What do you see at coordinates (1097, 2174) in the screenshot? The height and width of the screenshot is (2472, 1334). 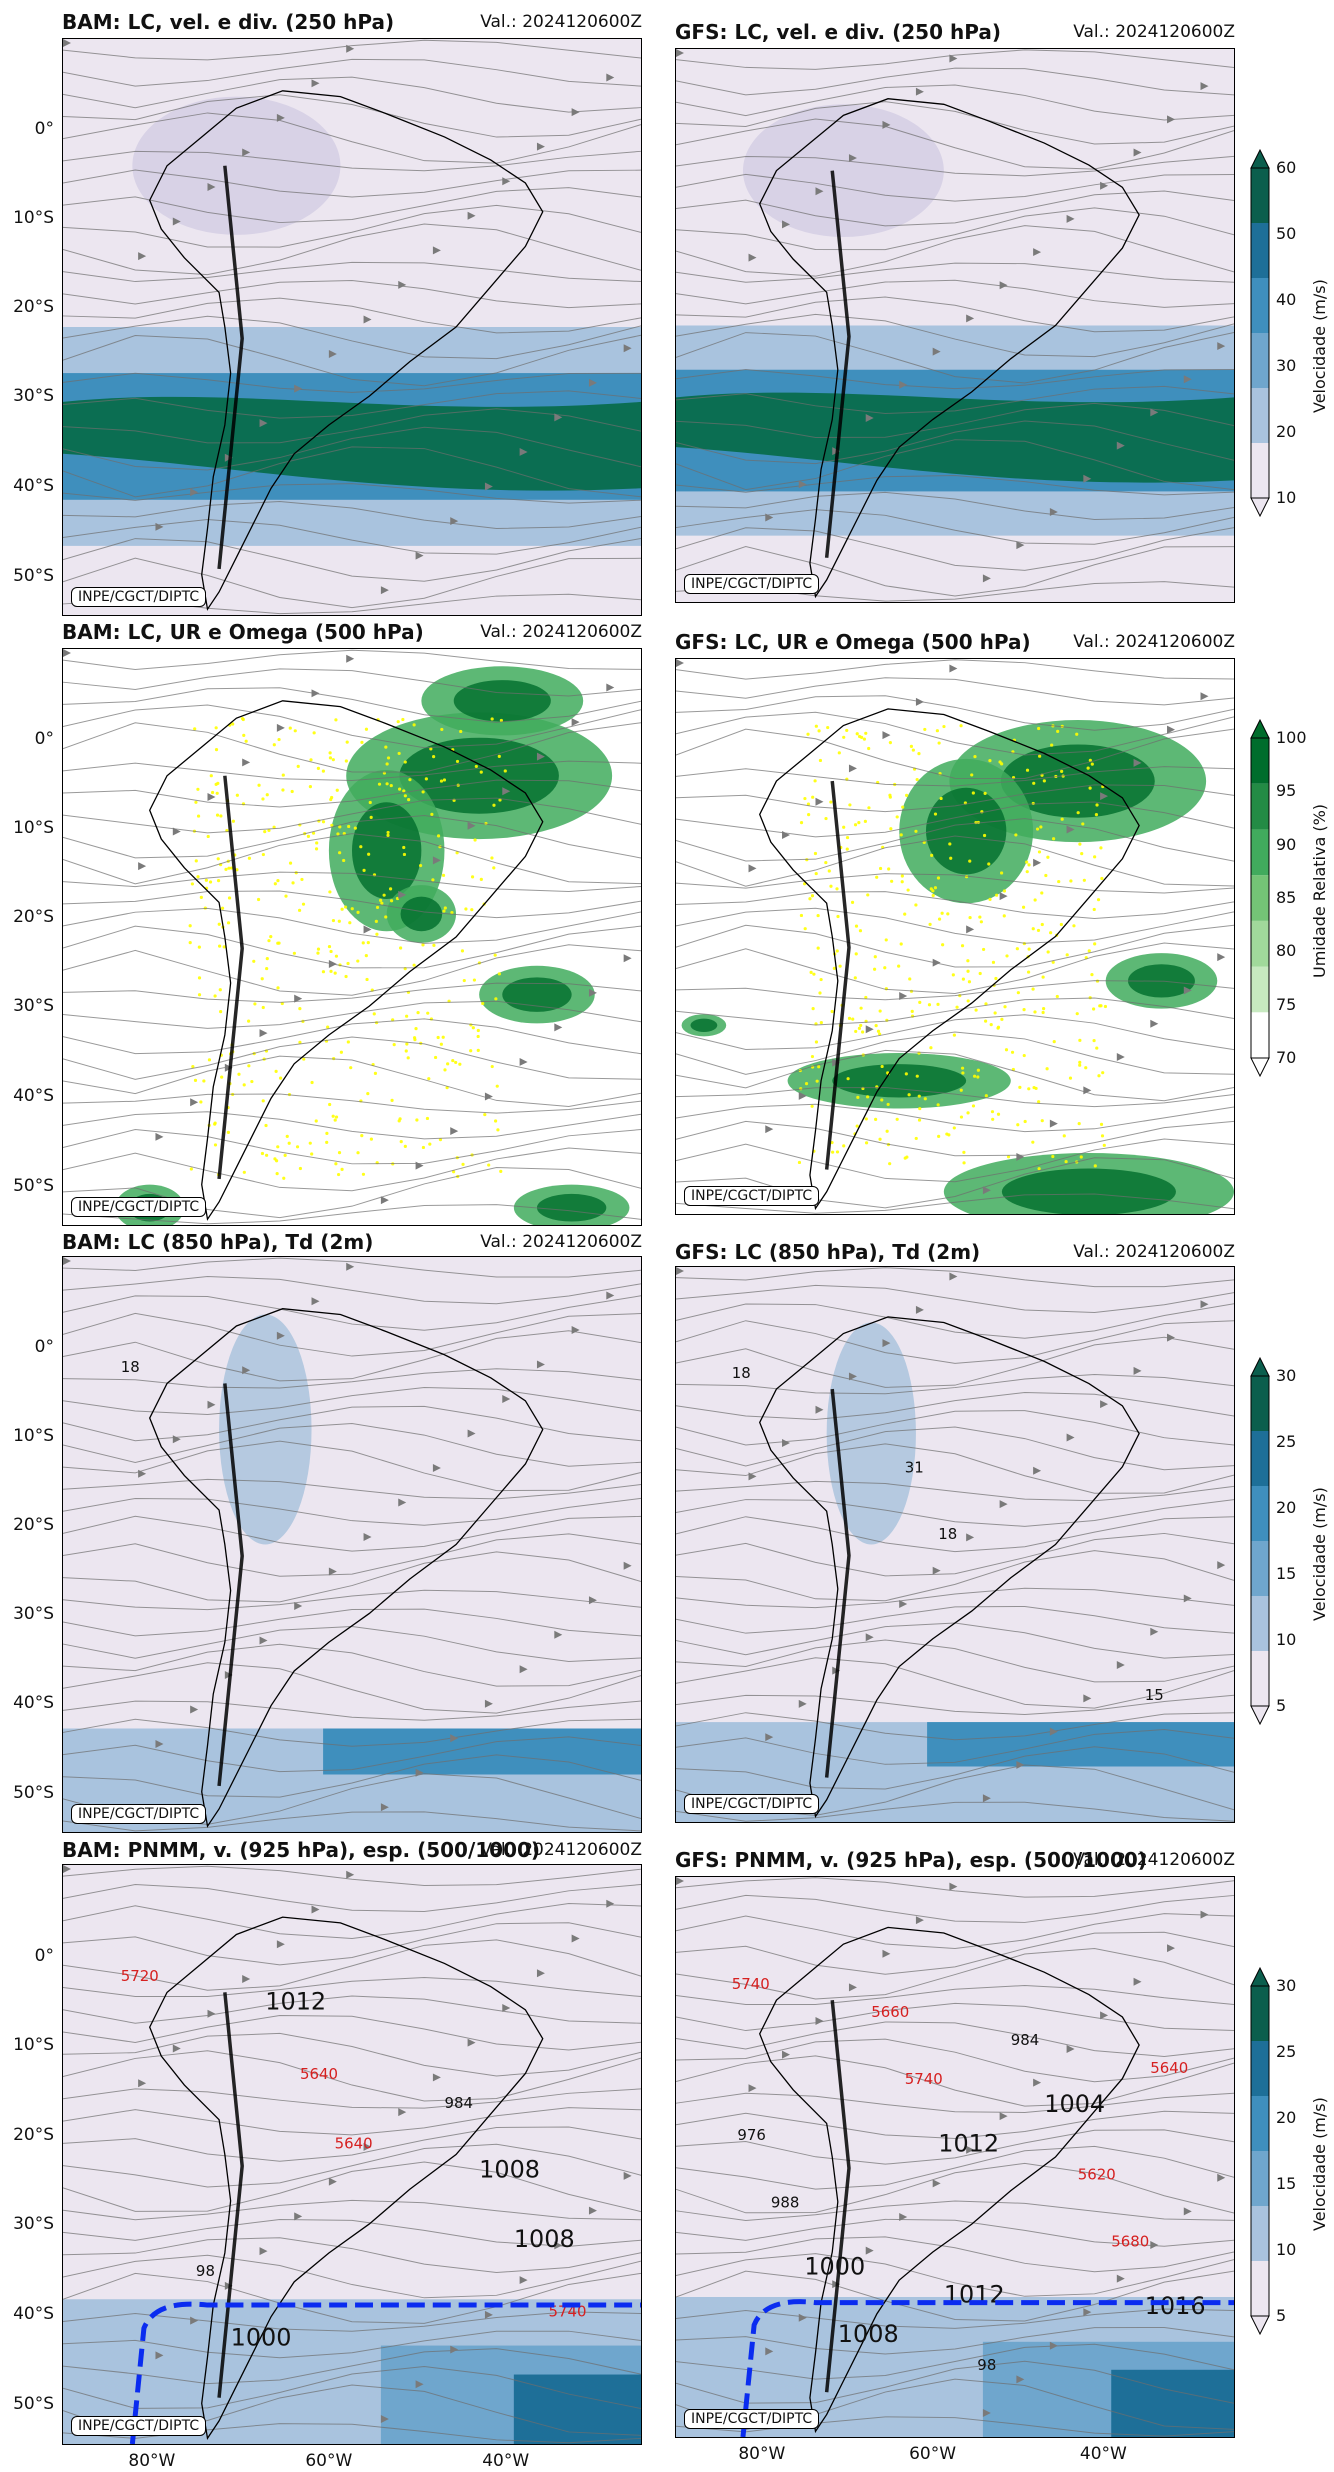 I see `contour-label: 5620` at bounding box center [1097, 2174].